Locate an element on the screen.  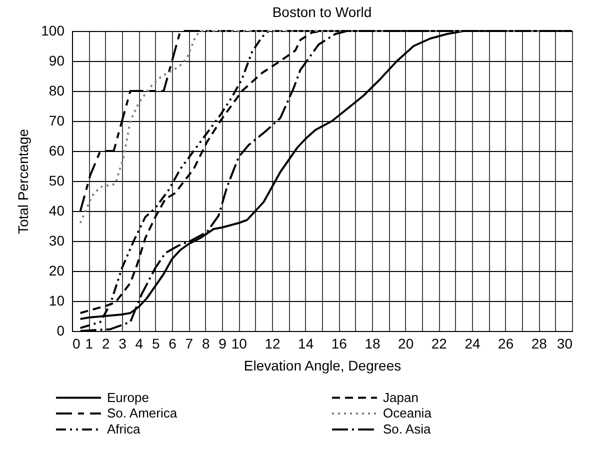
x-tick-label: 30 is located at coordinates (564, 344).